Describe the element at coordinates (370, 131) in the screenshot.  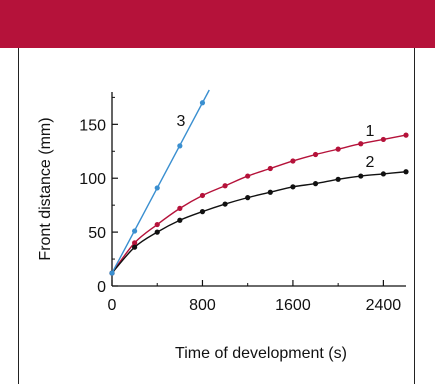
I see `series-label: 1` at that location.